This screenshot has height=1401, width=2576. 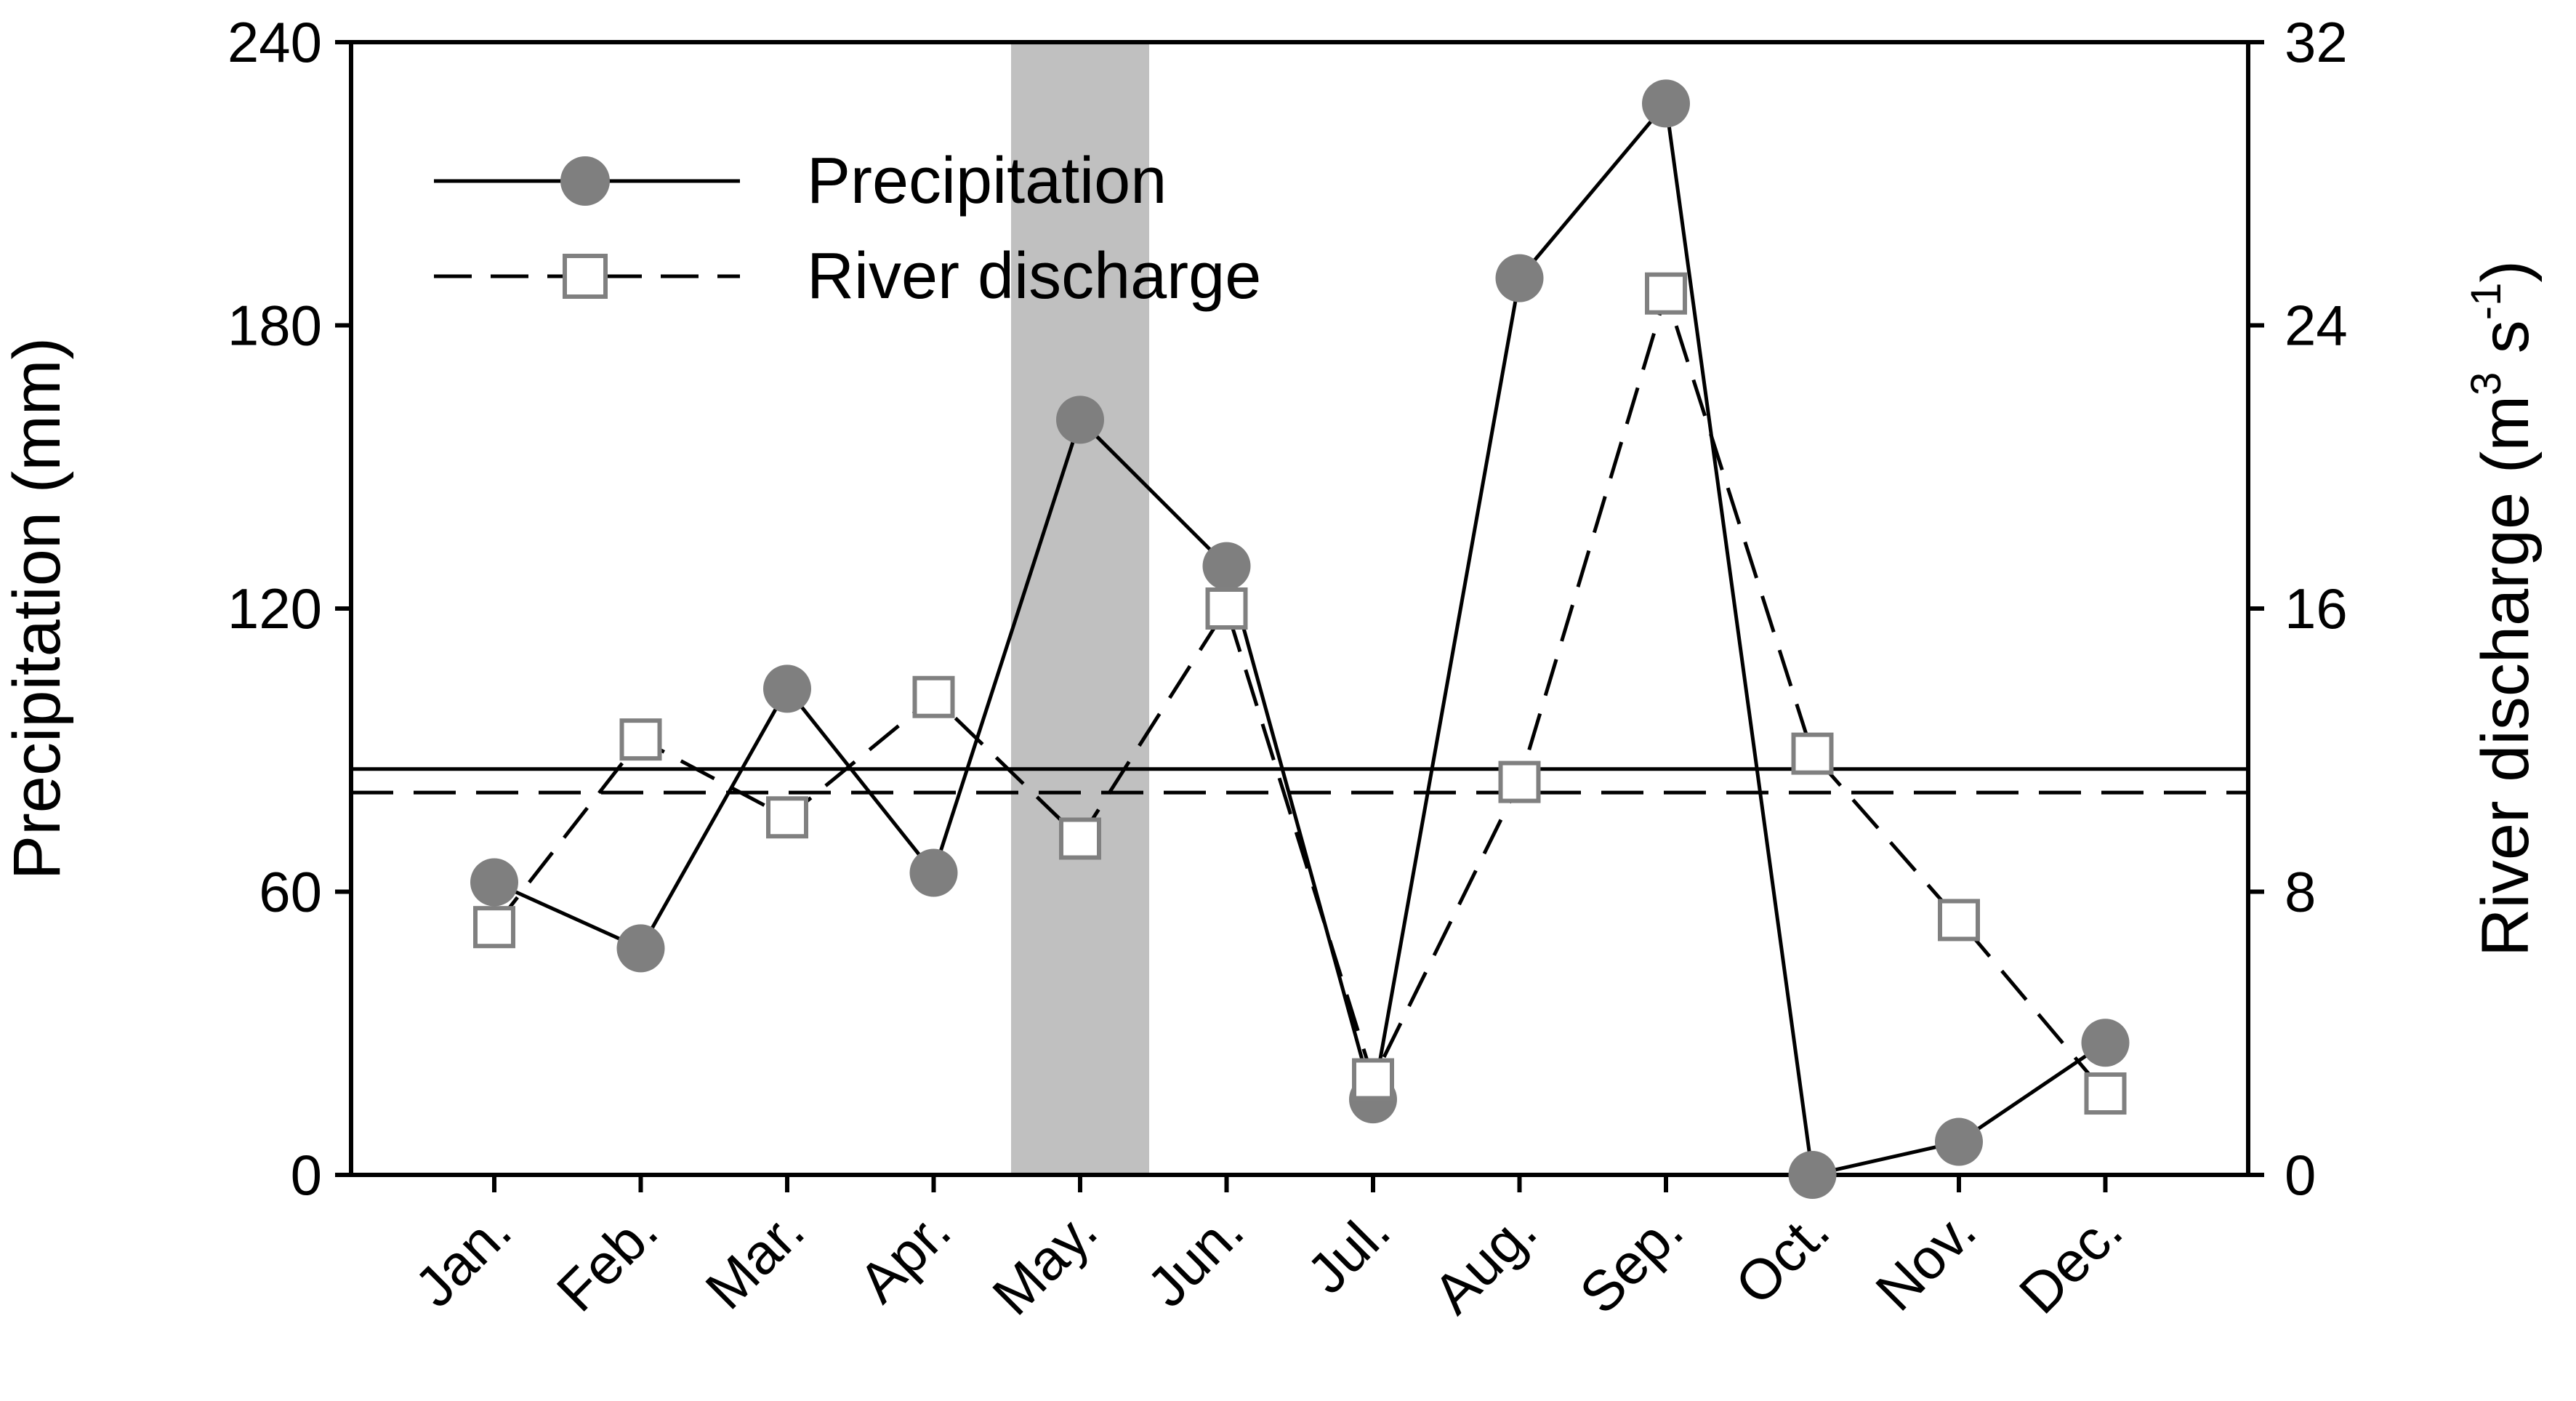 I want to click on x-tick-label: Jan., so click(x=463, y=1259).